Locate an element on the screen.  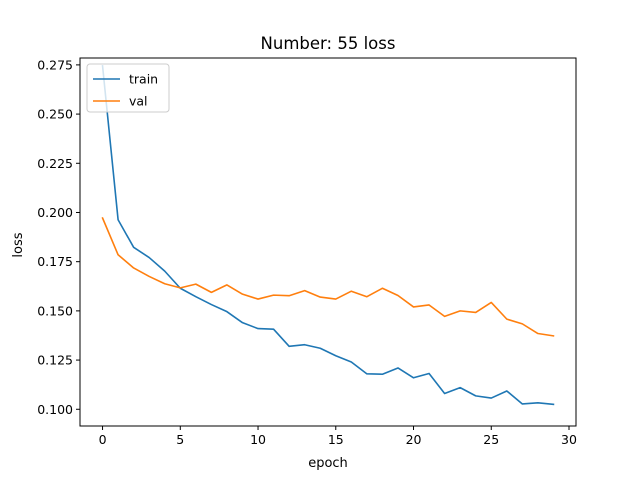
x-tick-label: 20 is located at coordinates (414, 439).